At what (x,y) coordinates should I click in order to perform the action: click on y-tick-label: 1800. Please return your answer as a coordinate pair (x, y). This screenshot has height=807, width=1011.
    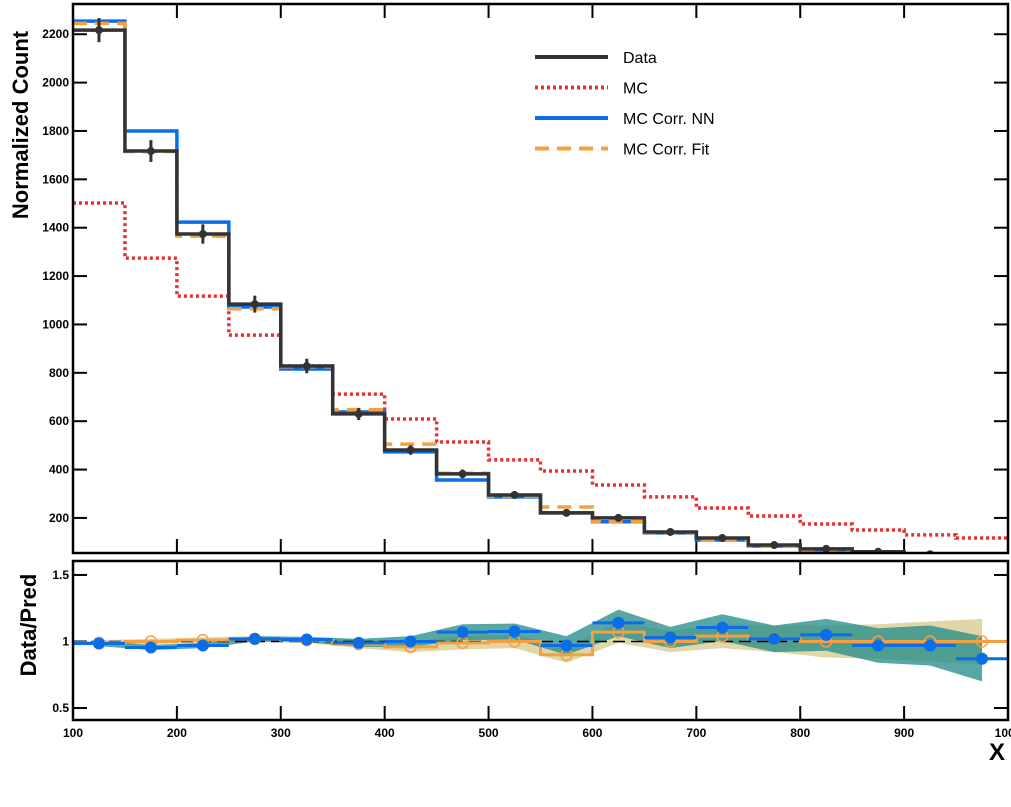
    Looking at the image, I should click on (55, 131).